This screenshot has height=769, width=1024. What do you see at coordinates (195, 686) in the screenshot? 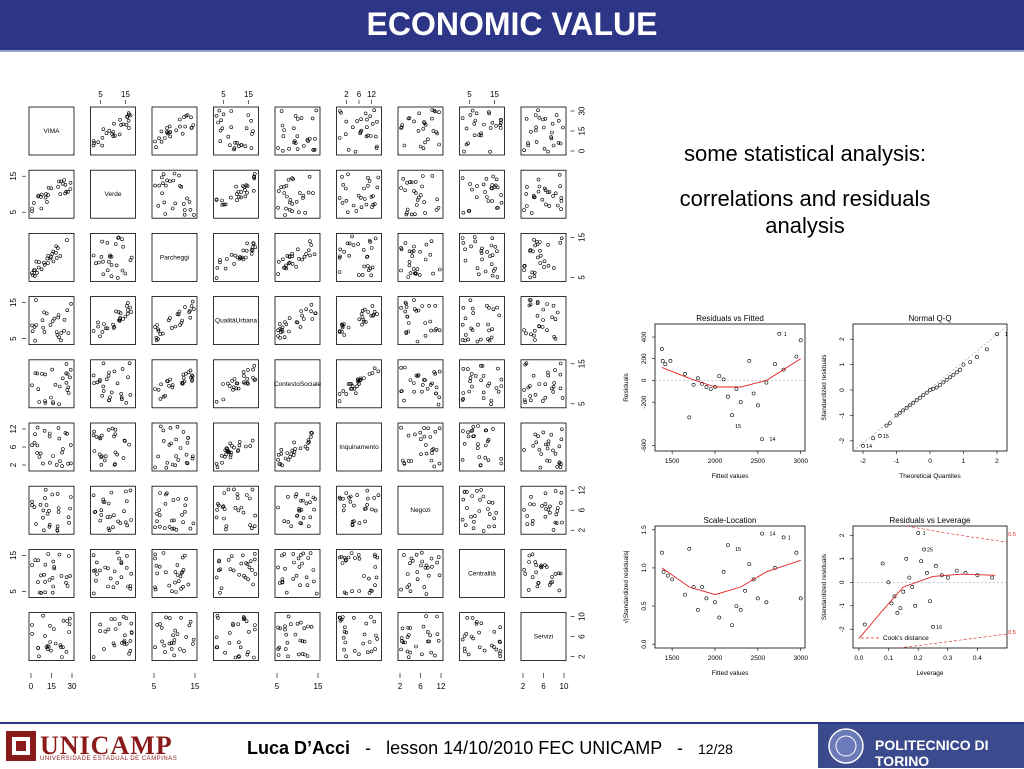
I see `matrix-bottom-tick-label: 15` at bounding box center [195, 686].